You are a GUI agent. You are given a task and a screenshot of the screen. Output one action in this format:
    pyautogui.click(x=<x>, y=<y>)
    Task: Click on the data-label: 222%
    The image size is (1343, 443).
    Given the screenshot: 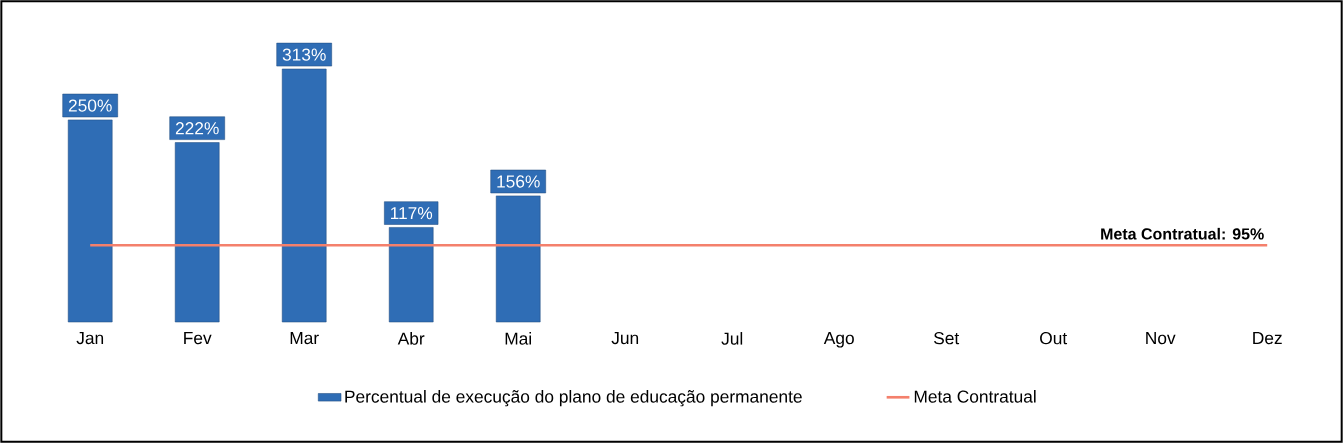 What is the action you would take?
    pyautogui.click(x=197, y=128)
    